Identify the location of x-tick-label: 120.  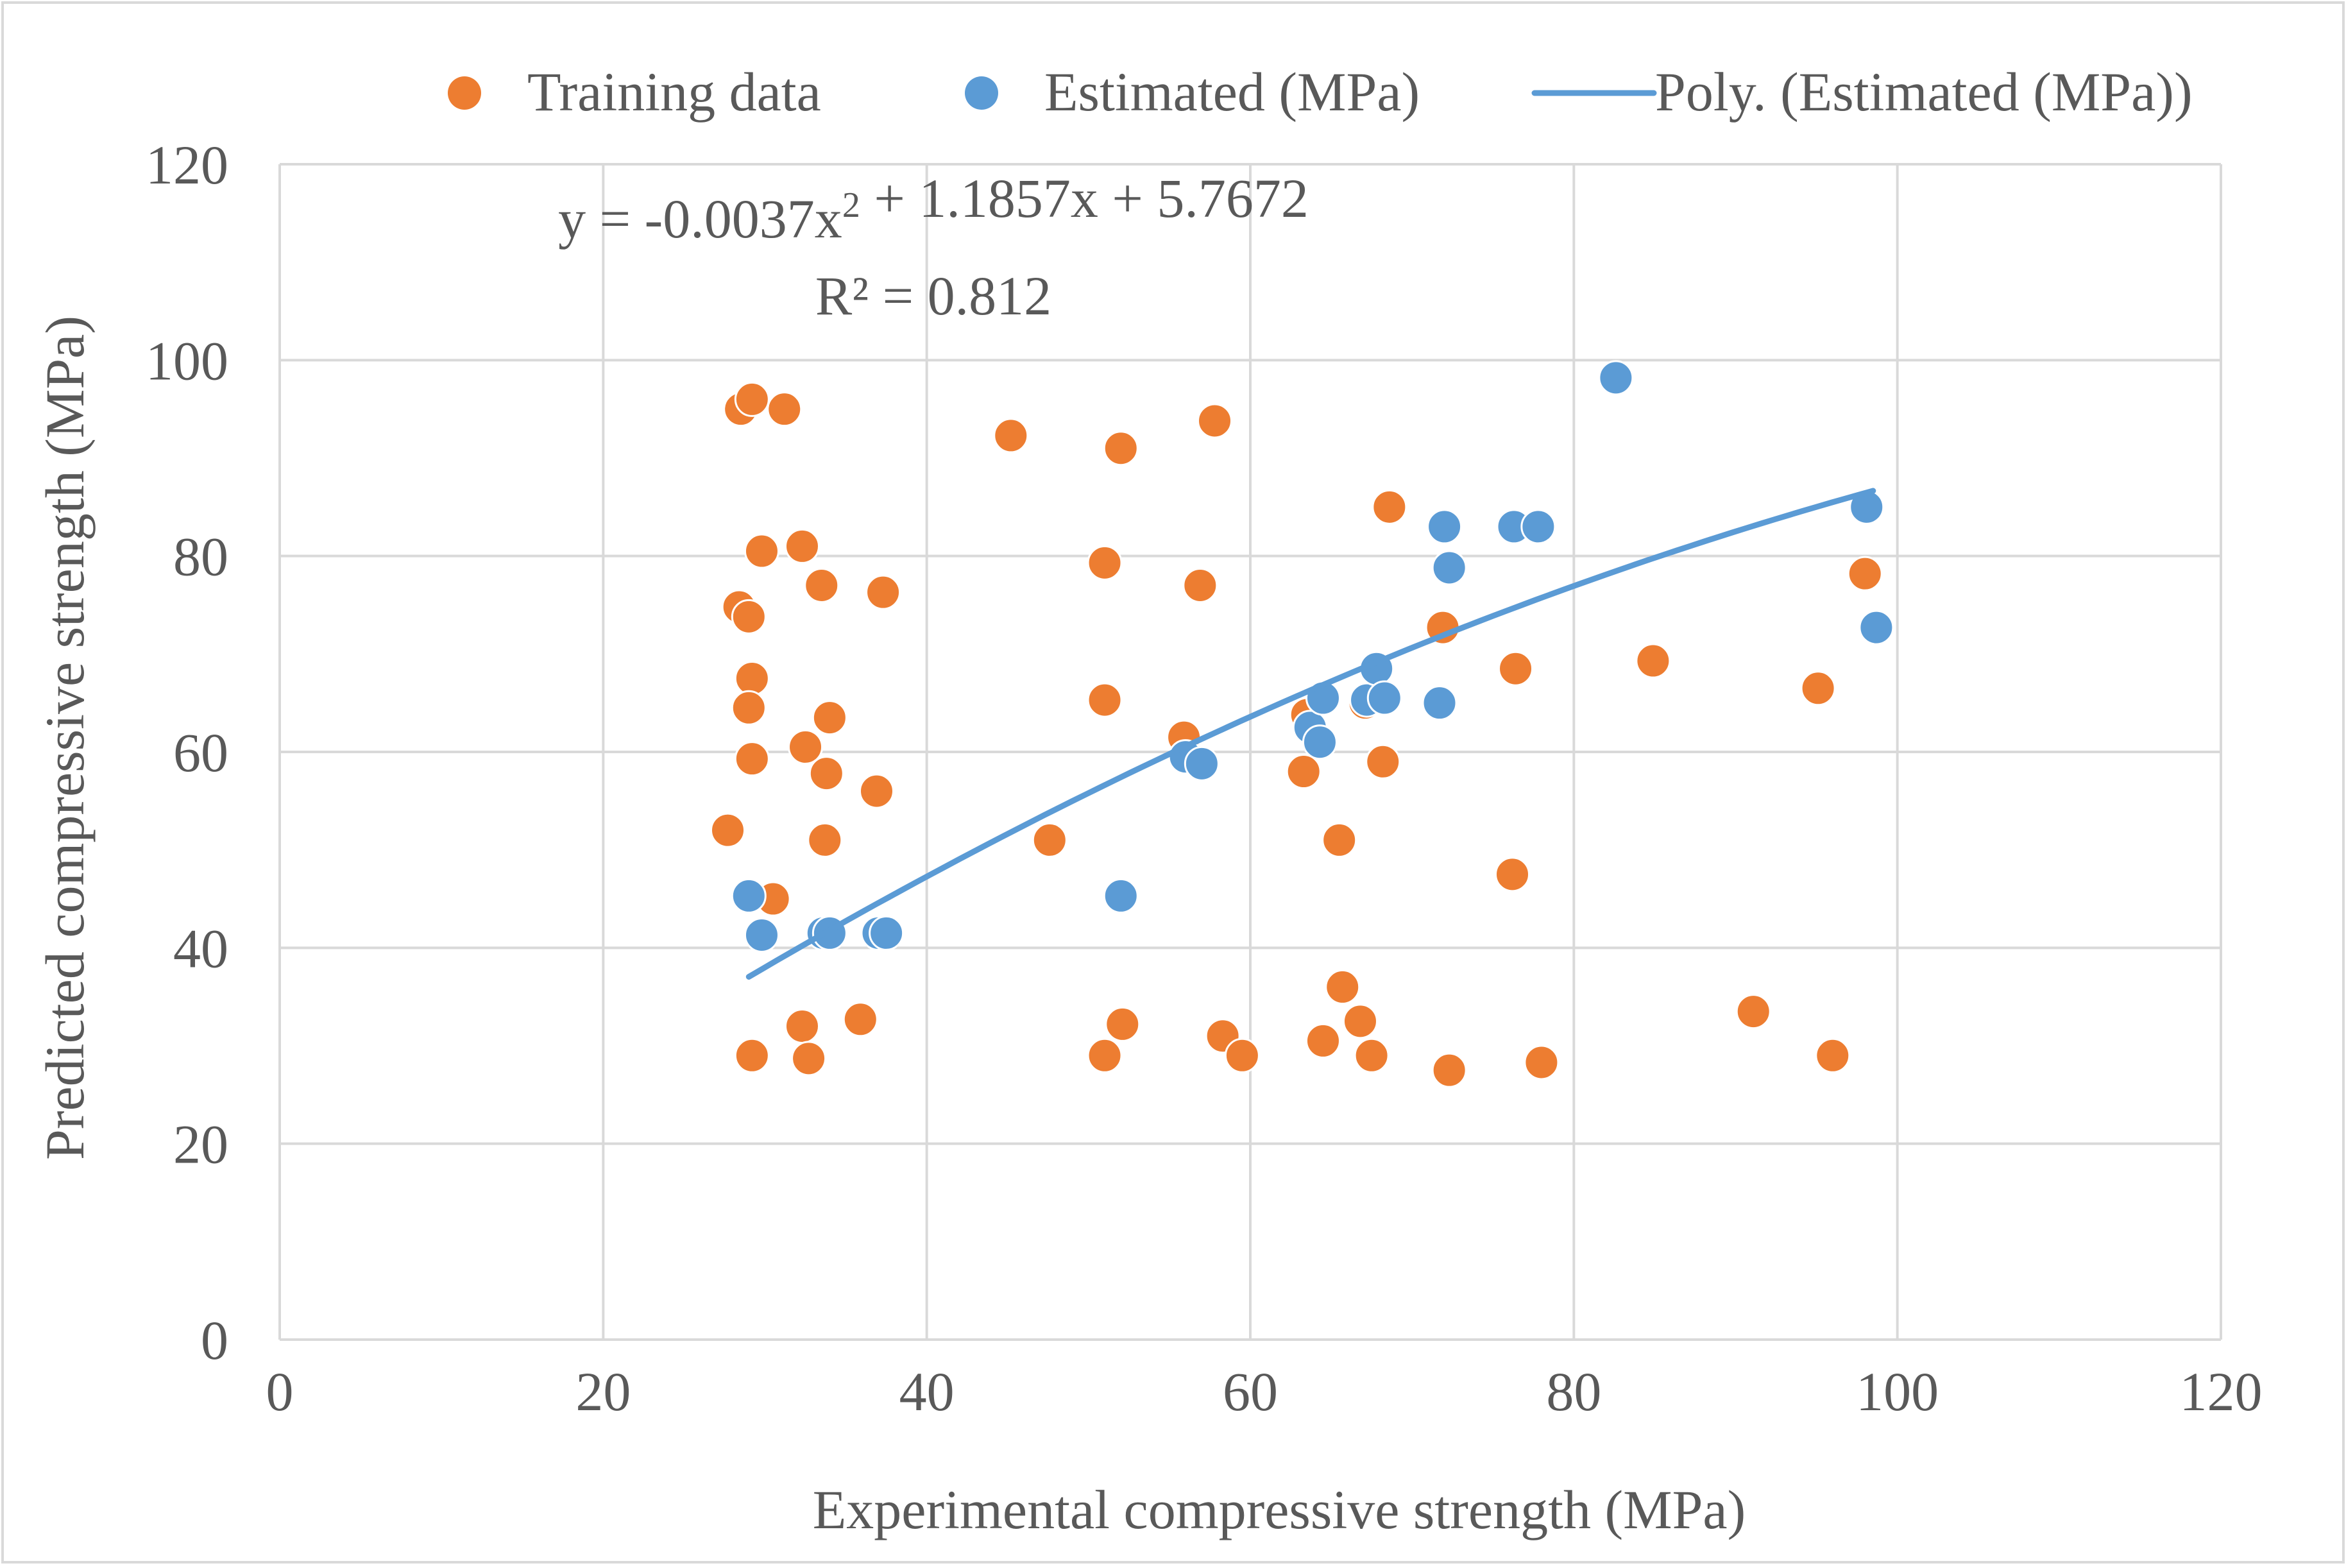
(2221, 1391).